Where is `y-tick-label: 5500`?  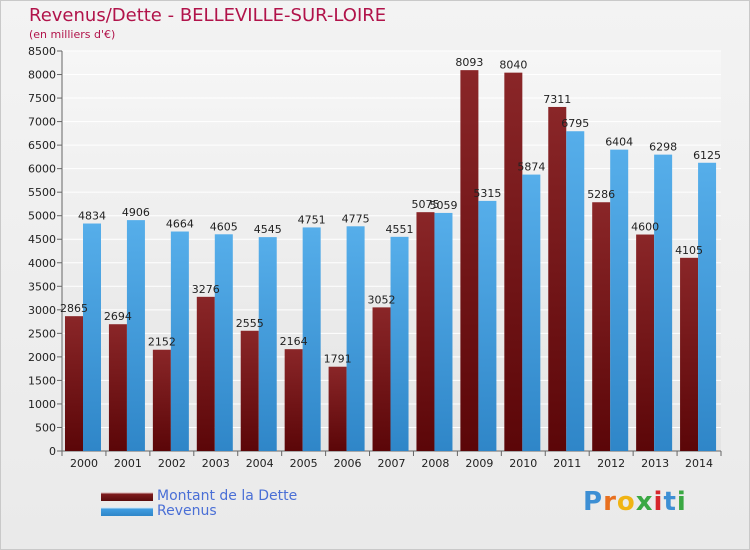 y-tick-label: 5500 is located at coordinates (42, 192).